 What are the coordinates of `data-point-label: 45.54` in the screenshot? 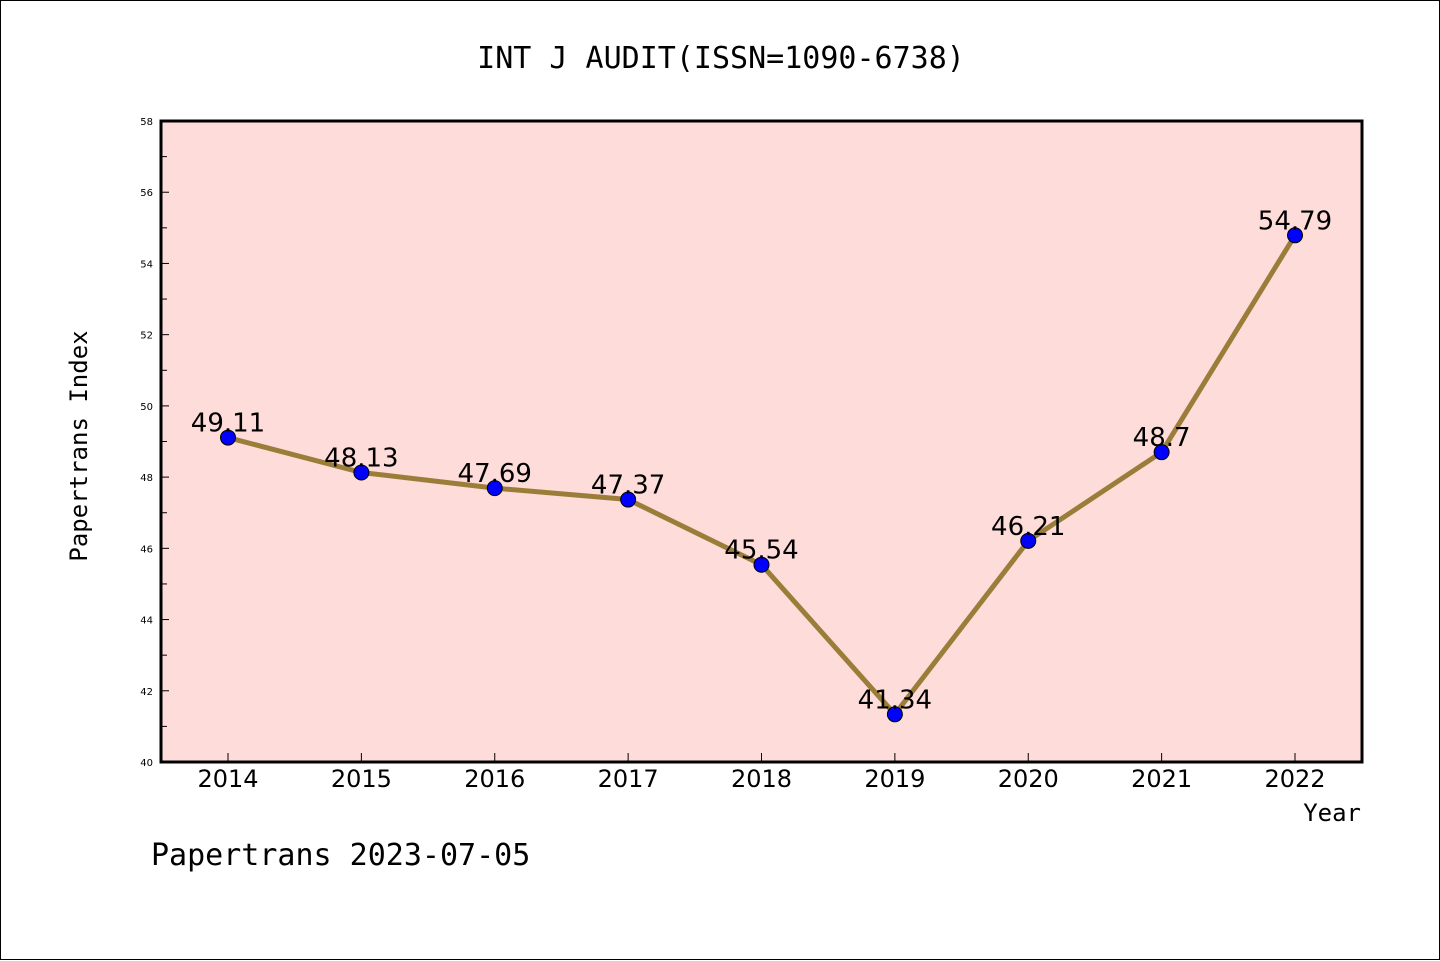 It's located at (761, 551).